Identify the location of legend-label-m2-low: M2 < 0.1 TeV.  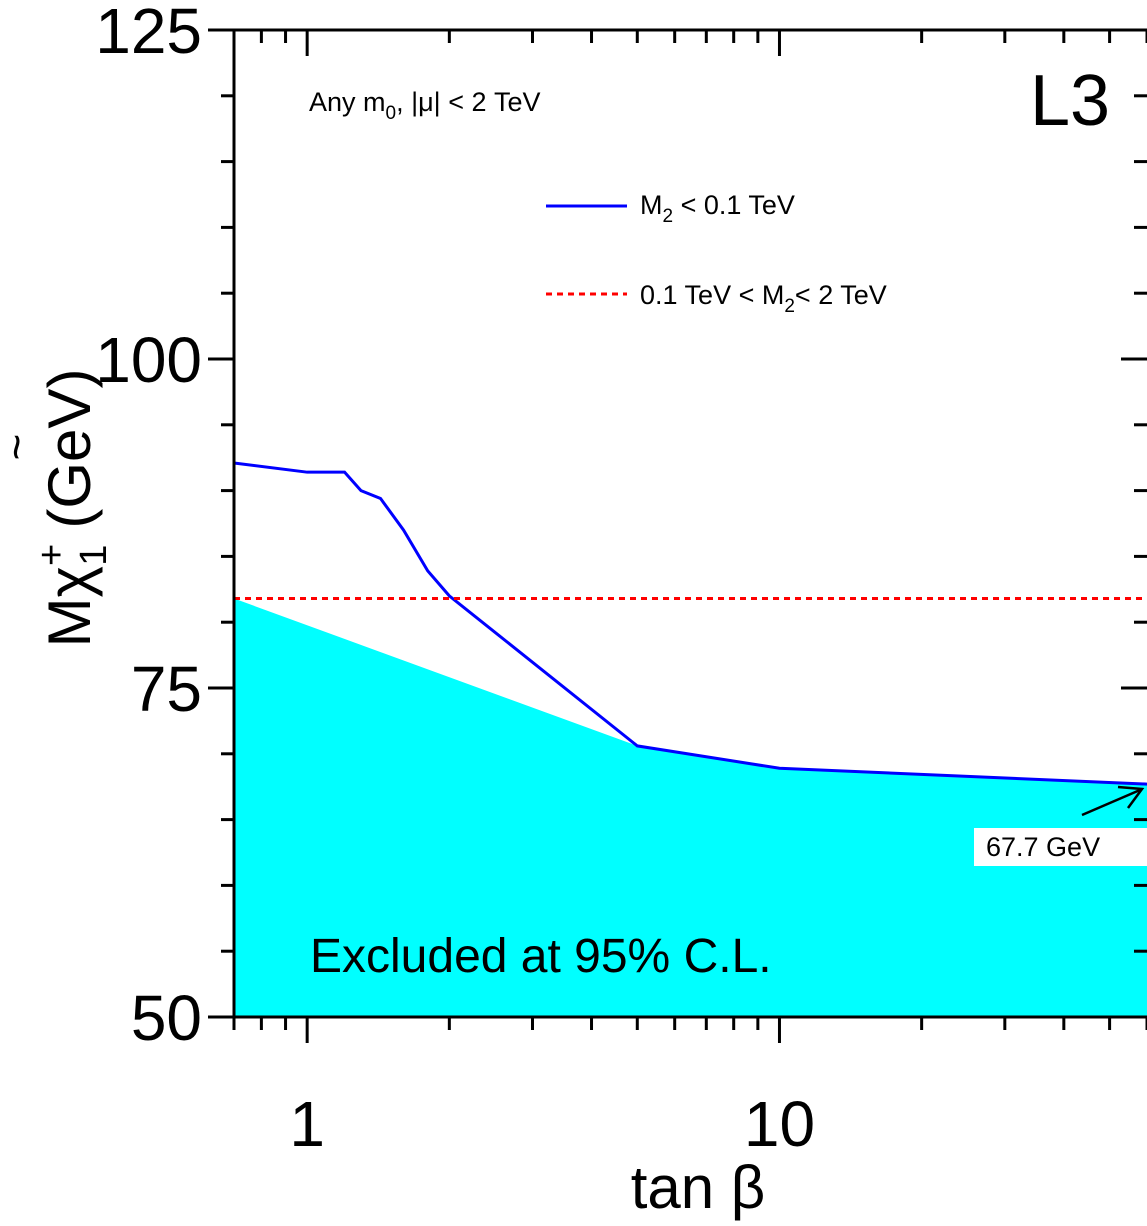
(717, 208).